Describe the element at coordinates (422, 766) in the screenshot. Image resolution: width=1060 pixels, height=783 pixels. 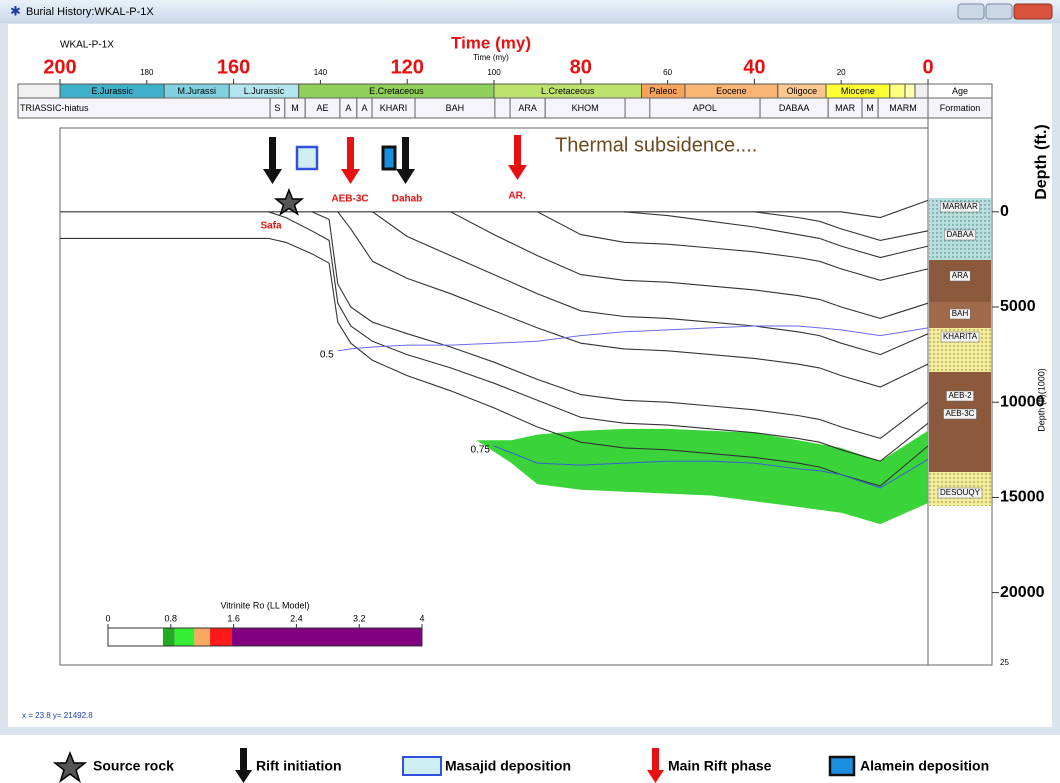
I see `legend-box` at that location.